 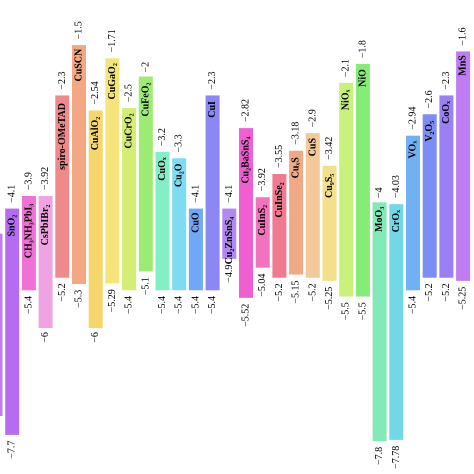 What do you see at coordinates (463, 65) in the screenshot?
I see `material-label-mns: MnS` at bounding box center [463, 65].